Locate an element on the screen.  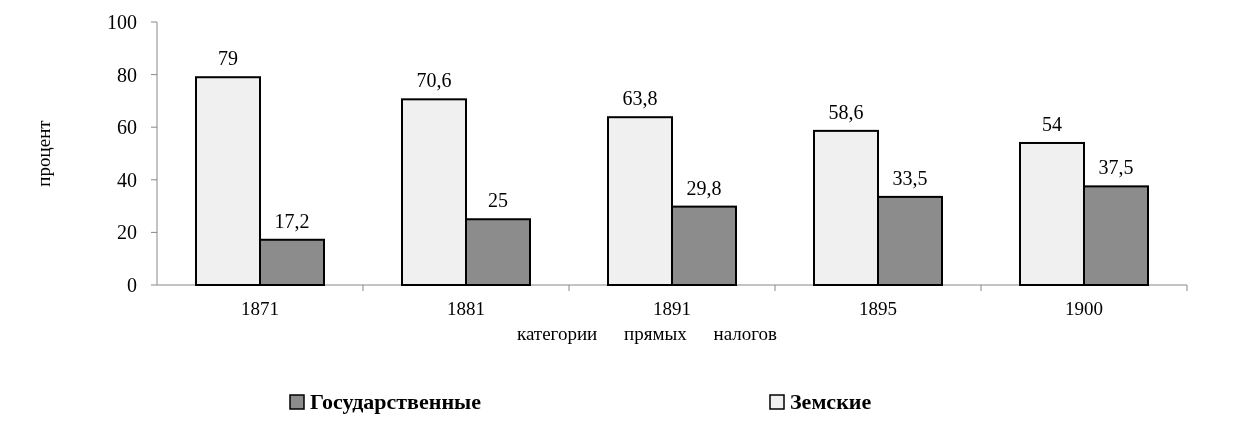
data-label: 33,5 is located at coordinates (910, 177).